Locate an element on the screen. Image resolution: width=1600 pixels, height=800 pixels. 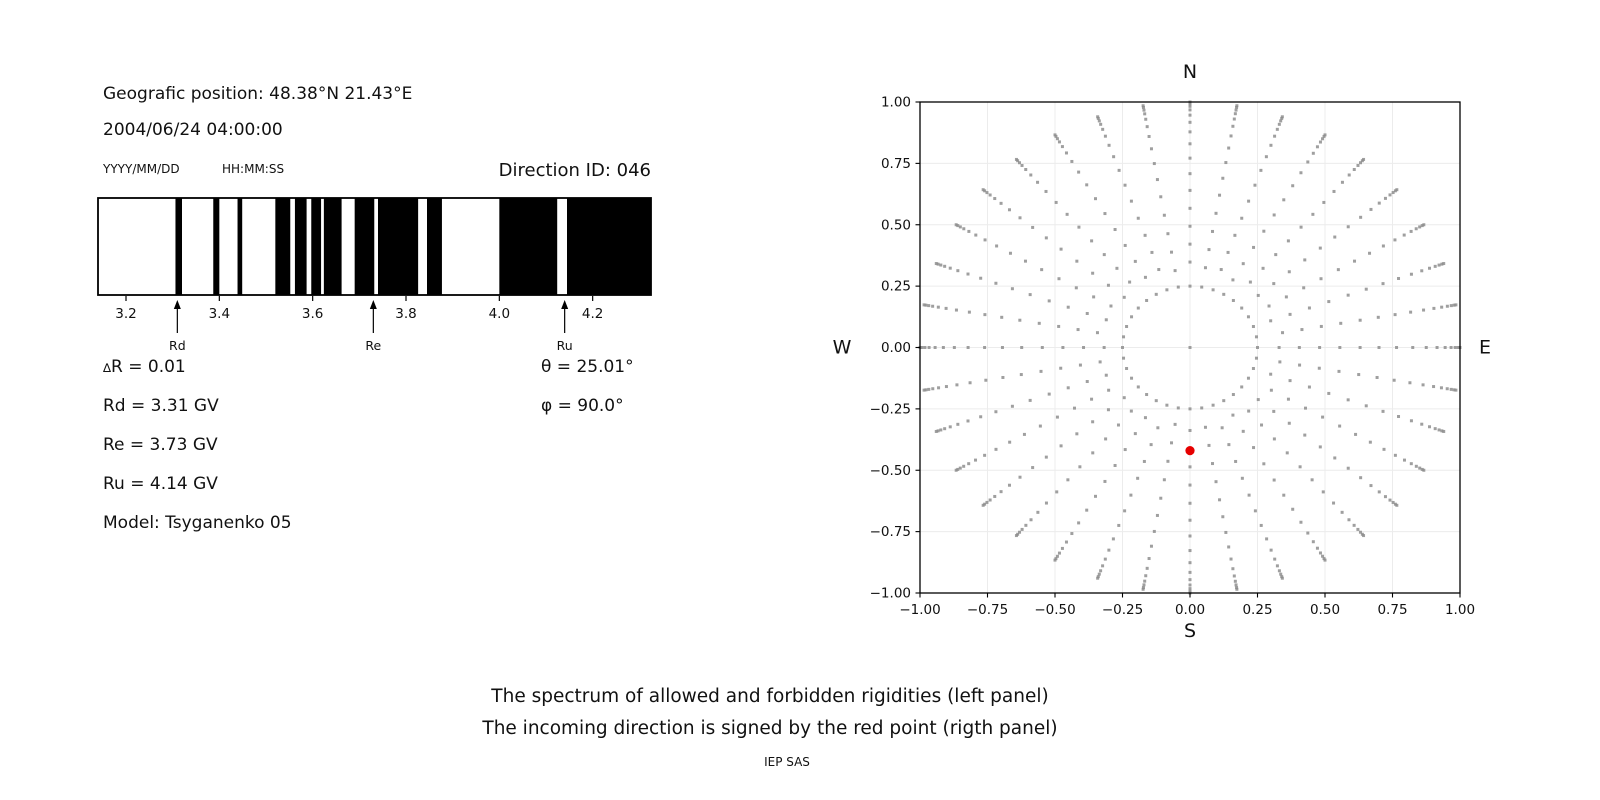
x-tick-label: 4.0 is located at coordinates (499, 314).